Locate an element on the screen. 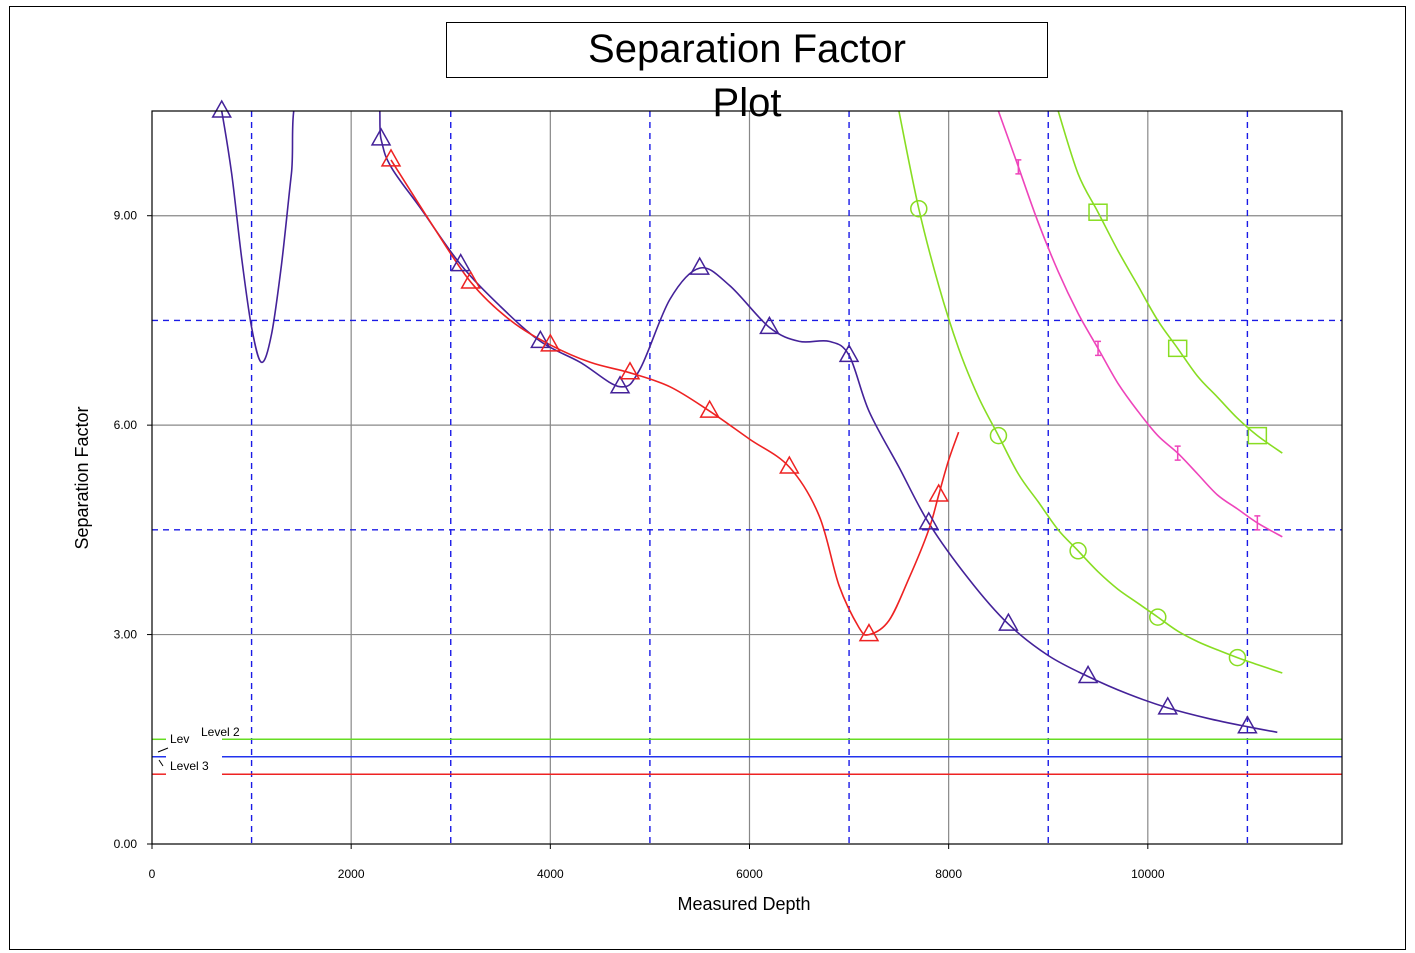 Image resolution: width=1415 pixels, height=953 pixels. levels-layer: Level 2 Level 3 Lev is located at coordinates (747, 750).